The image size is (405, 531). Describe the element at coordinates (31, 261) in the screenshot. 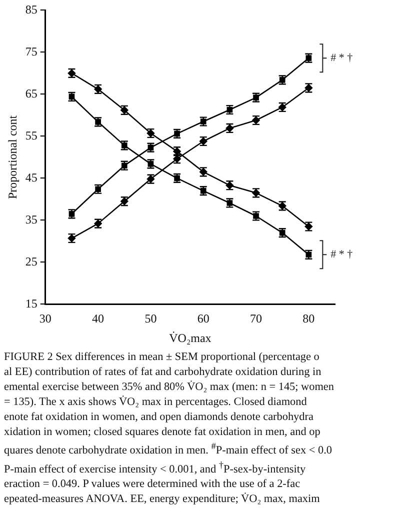

I see `y-tick-label: 25` at that location.